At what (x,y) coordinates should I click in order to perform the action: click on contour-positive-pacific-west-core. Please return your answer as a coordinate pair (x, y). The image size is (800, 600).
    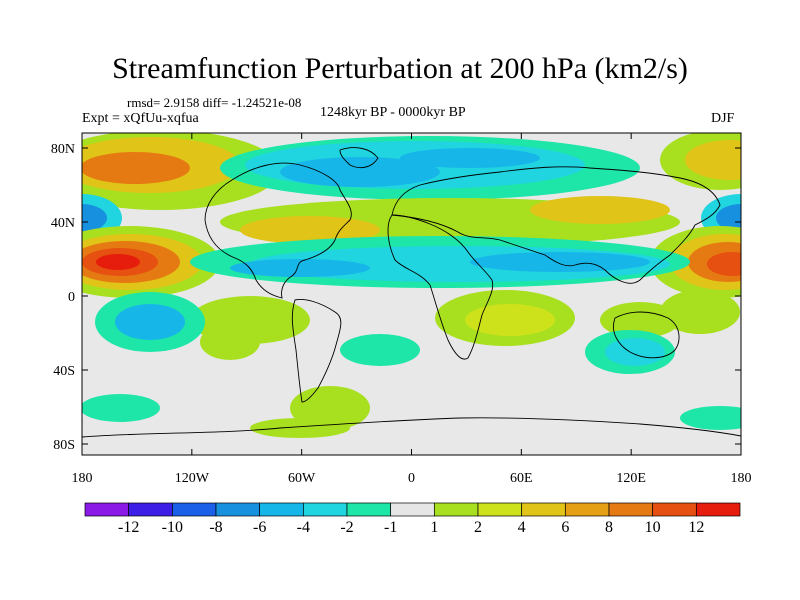
    Looking at the image, I should click on (118, 262).